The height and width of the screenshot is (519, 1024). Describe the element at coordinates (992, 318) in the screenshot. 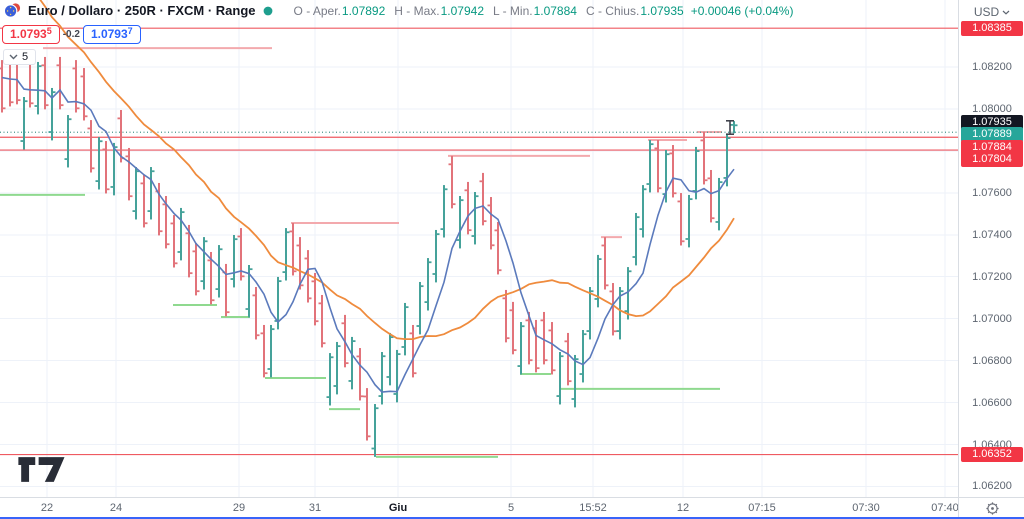

I see `price-tick-label: 1.07000` at that location.